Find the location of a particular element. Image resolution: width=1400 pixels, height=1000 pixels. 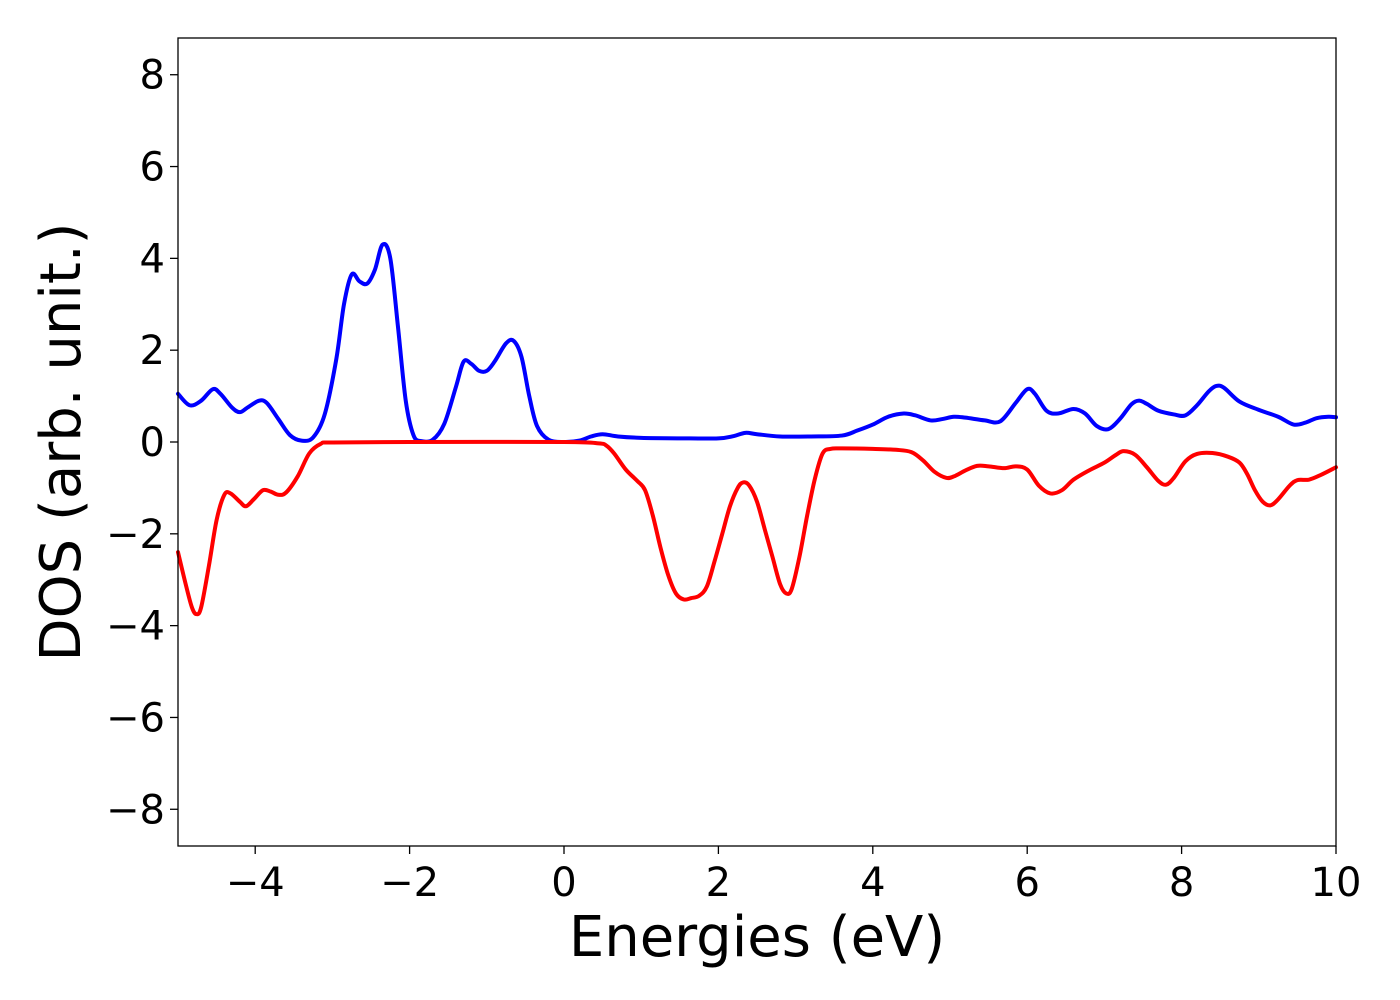

x-tick-label: 4 is located at coordinates (872, 883).